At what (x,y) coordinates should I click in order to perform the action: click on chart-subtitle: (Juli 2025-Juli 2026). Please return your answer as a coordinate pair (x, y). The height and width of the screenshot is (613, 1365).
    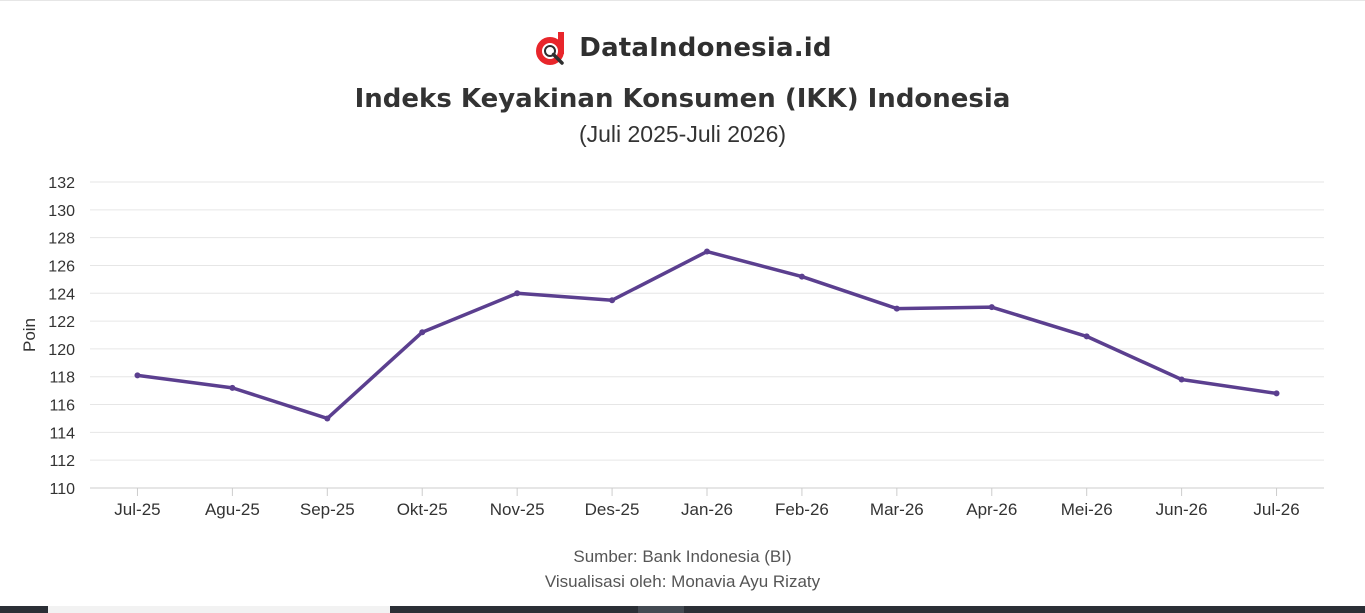
    Looking at the image, I should click on (682, 134).